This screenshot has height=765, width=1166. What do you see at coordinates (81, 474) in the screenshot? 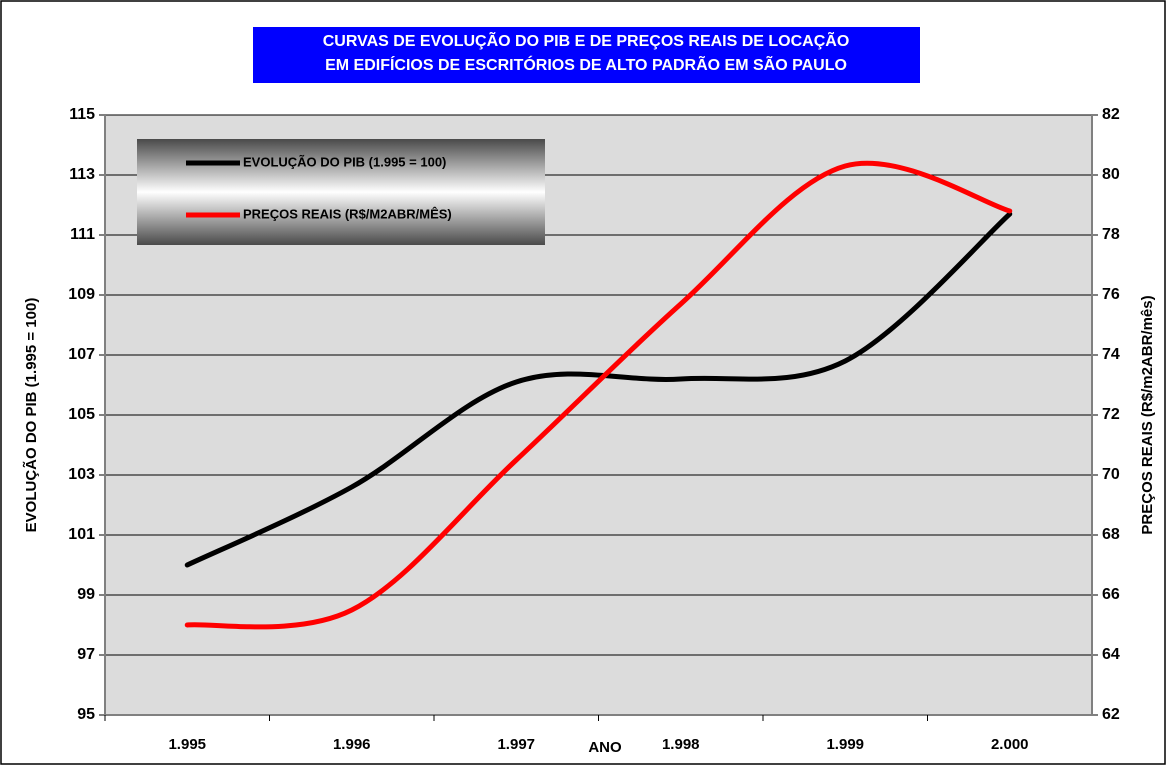
I see `y-tick-label: 103` at bounding box center [81, 474].